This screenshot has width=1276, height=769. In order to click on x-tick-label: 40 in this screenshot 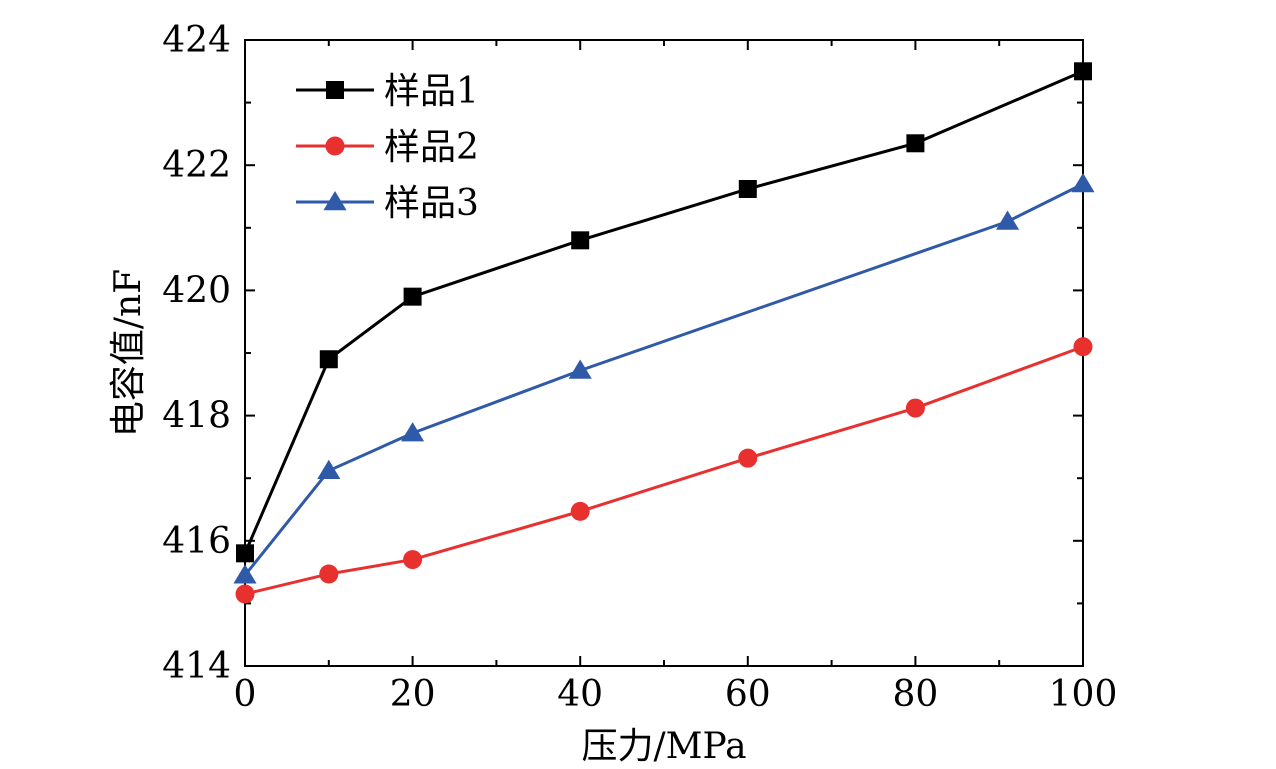, I will do `click(580, 694)`.